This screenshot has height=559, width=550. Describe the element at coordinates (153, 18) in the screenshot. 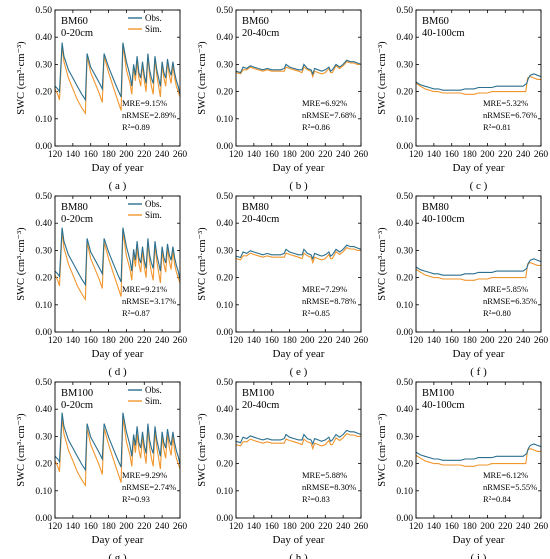

I see `legend-label: Obs.` at that location.